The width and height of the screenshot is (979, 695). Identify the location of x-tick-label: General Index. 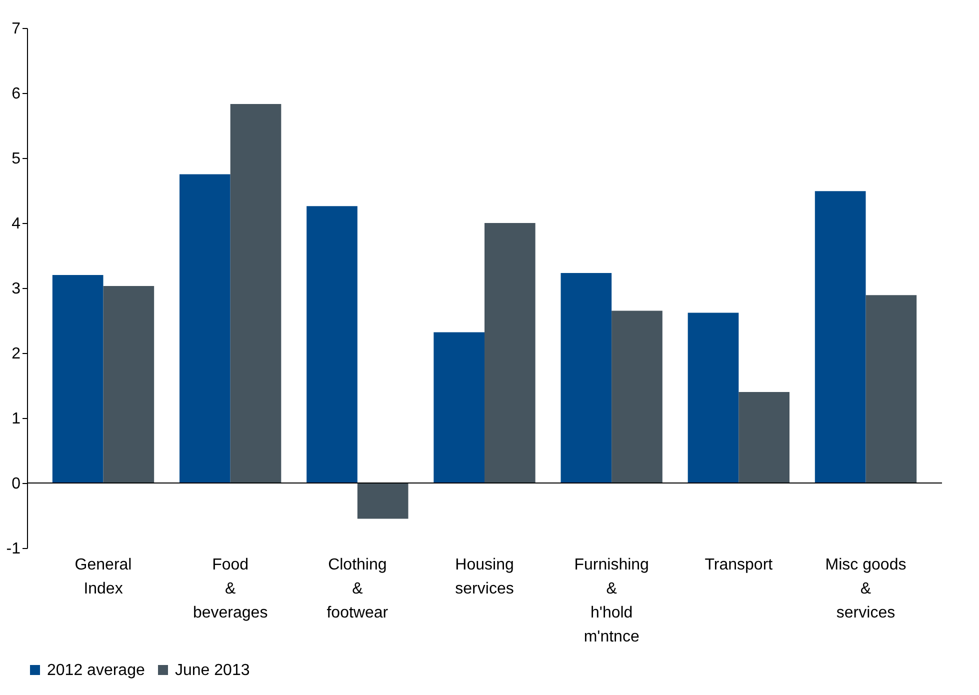
(103, 577).